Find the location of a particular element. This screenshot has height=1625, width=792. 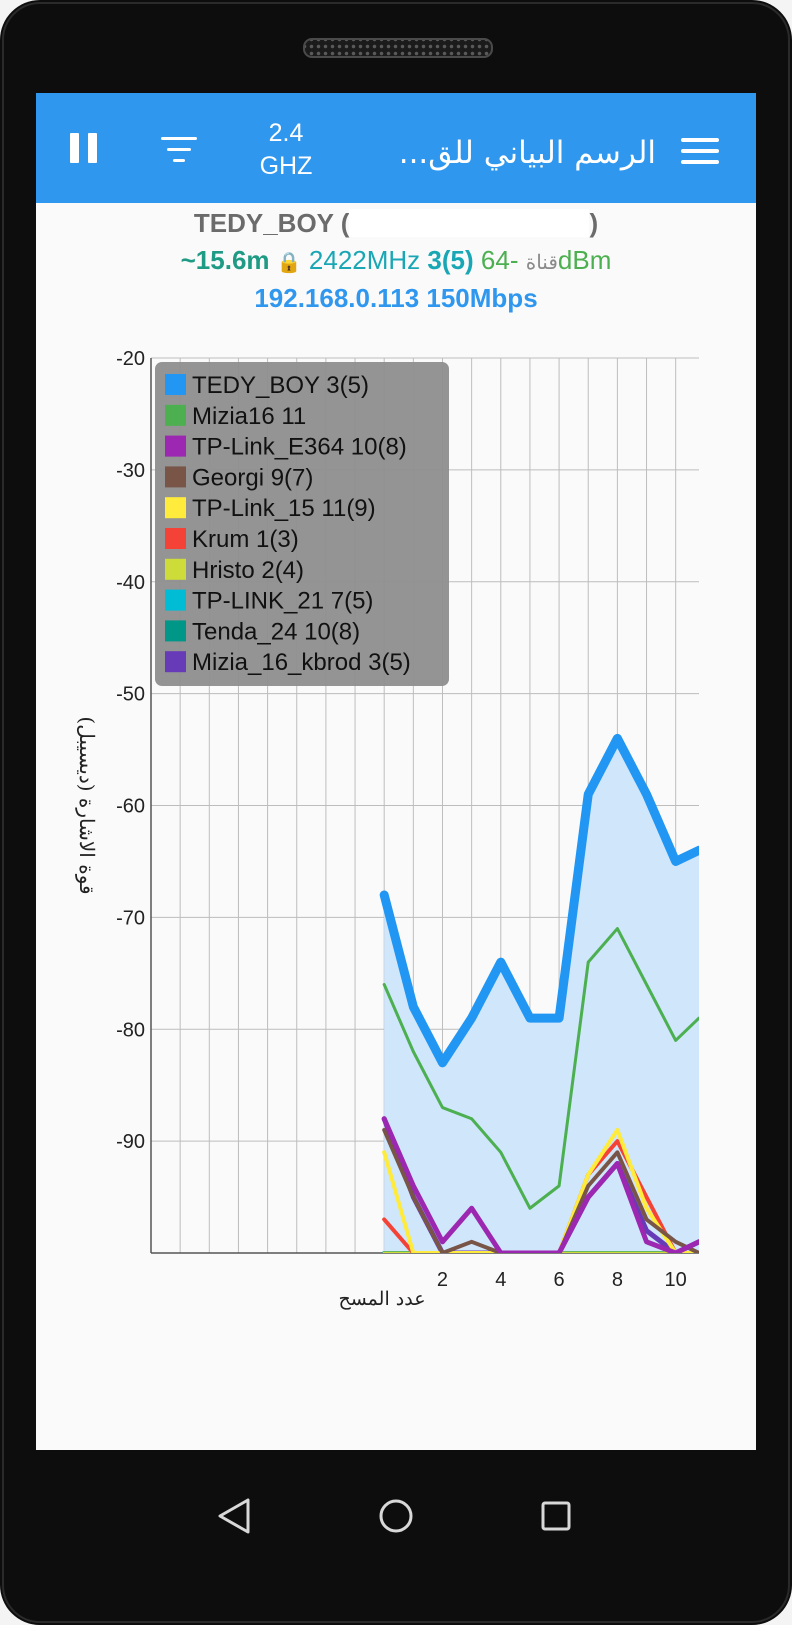

legend-entry: TP-Link_15 11(9) is located at coordinates (284, 508).